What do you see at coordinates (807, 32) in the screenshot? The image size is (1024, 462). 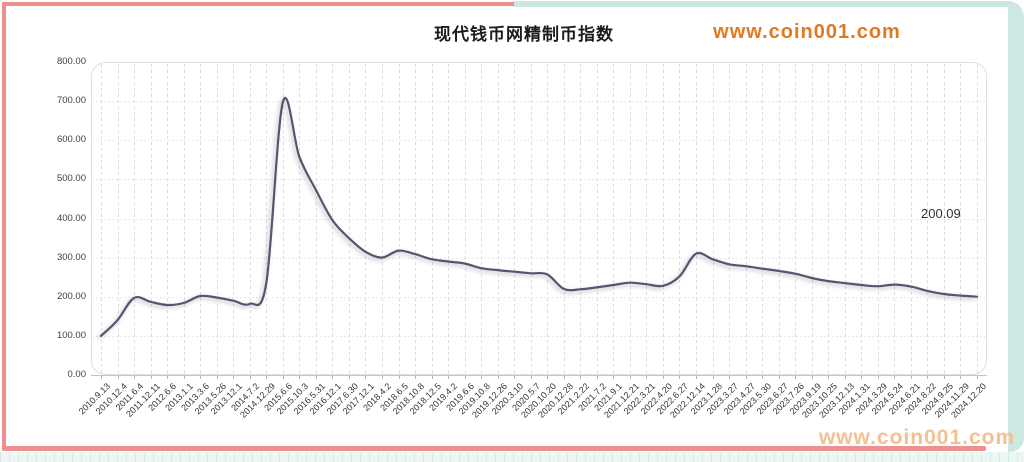 I see `watermark-top: www.coin001.com` at bounding box center [807, 32].